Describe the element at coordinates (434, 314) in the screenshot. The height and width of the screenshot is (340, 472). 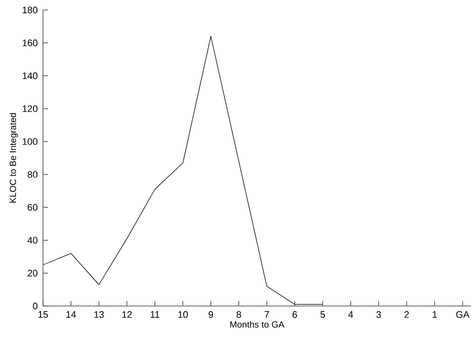
I see `x-tick-label: 1` at that location.